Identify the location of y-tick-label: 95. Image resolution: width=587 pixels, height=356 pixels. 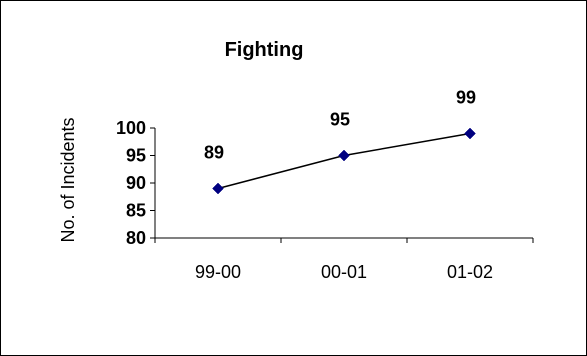
(136, 156).